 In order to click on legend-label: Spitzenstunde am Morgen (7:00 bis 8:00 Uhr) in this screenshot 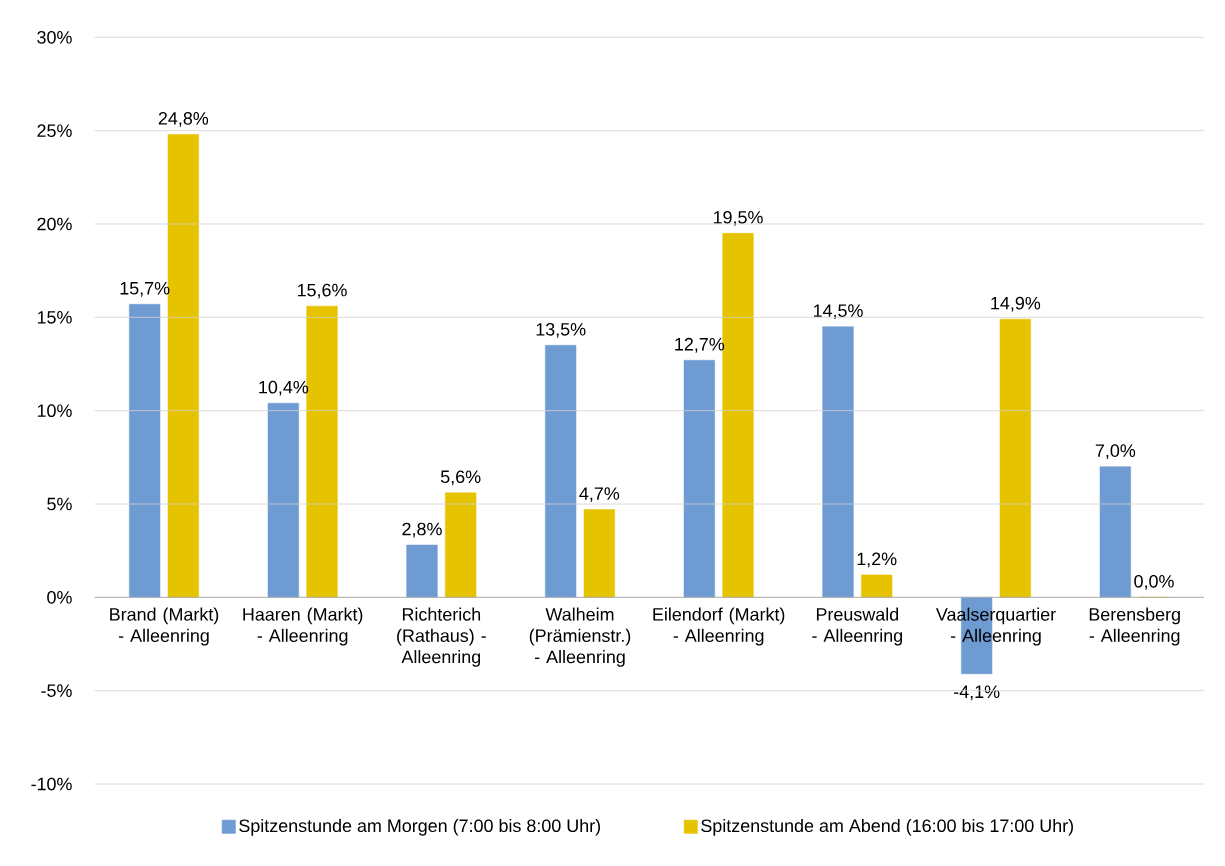, I will do `click(420, 827)`.